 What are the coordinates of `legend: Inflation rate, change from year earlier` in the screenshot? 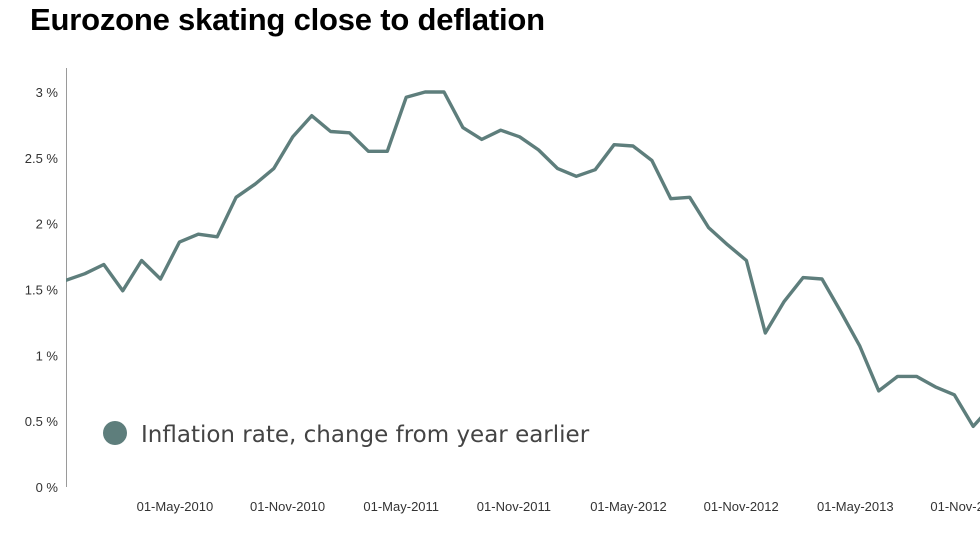 It's located at (346, 434).